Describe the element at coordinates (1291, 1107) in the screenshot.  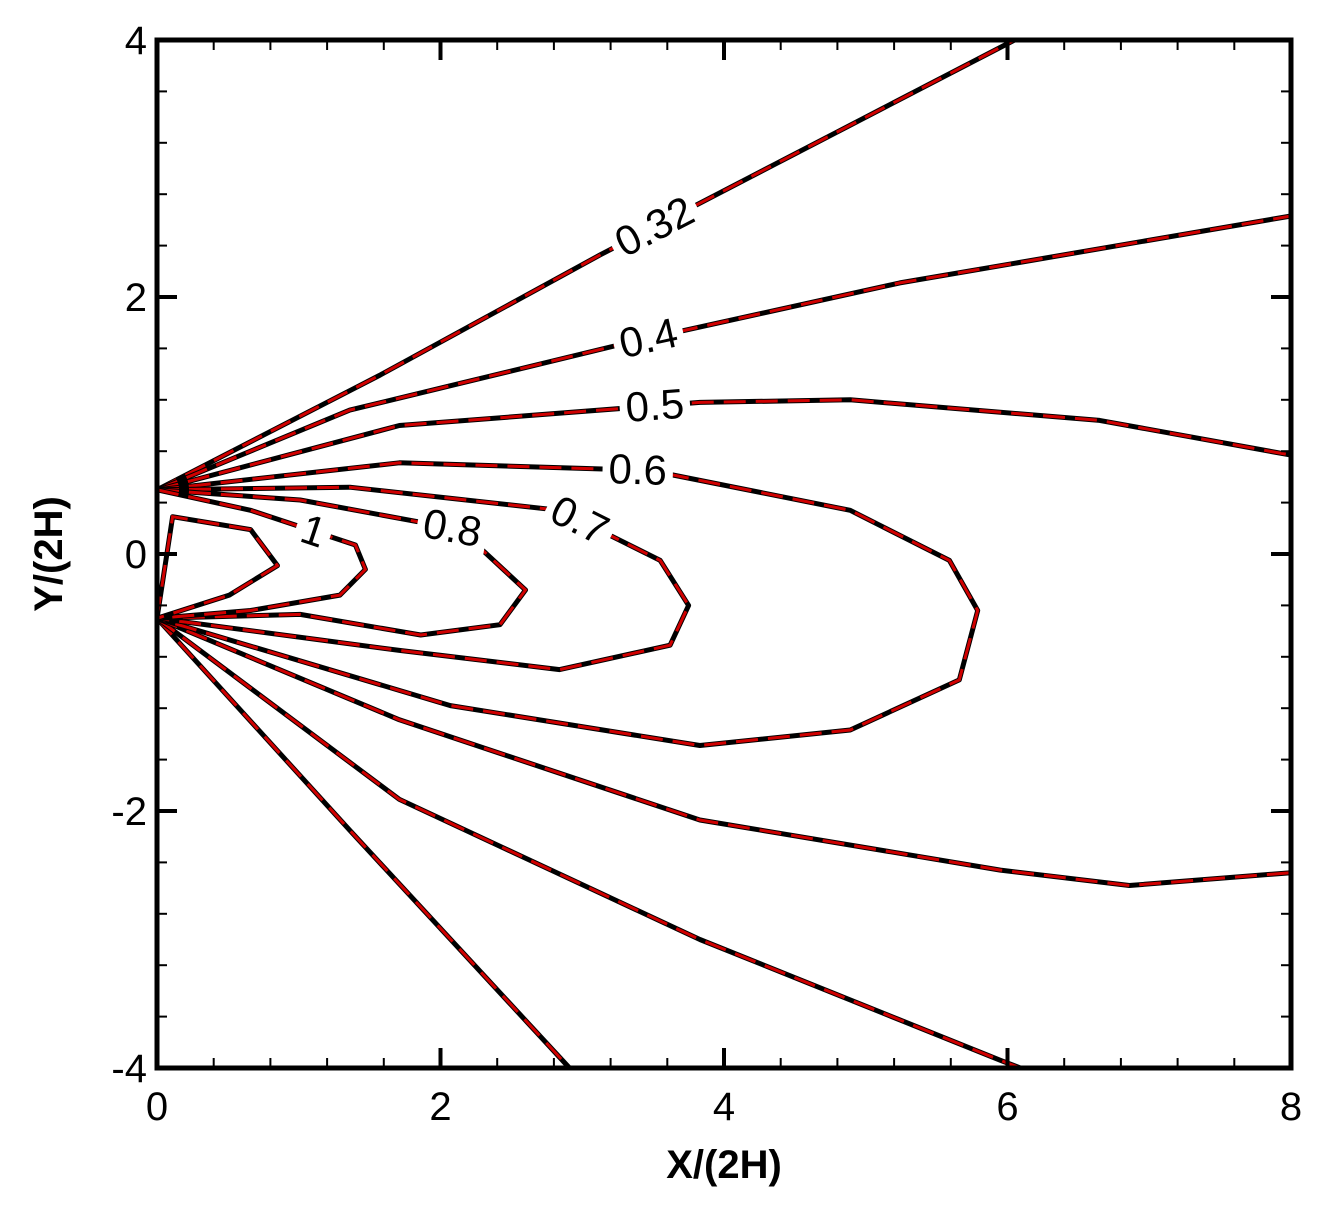
I see `x-tick-label: 8` at that location.